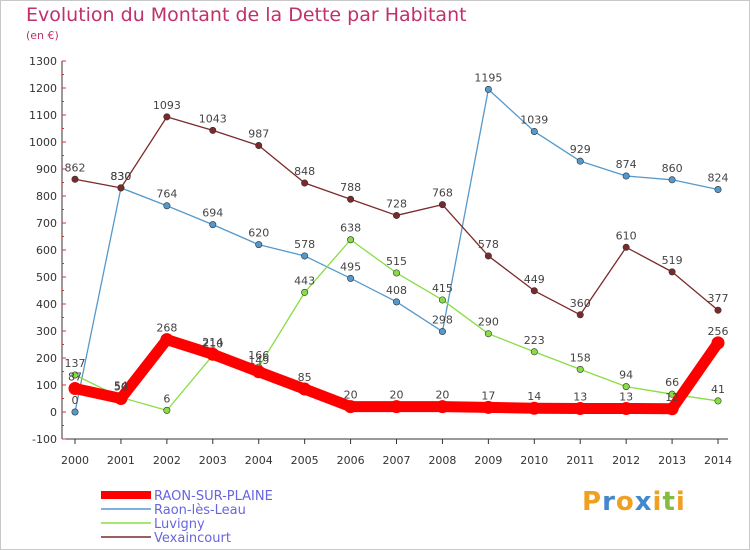  I want to click on data-label: 443, so click(304, 280).